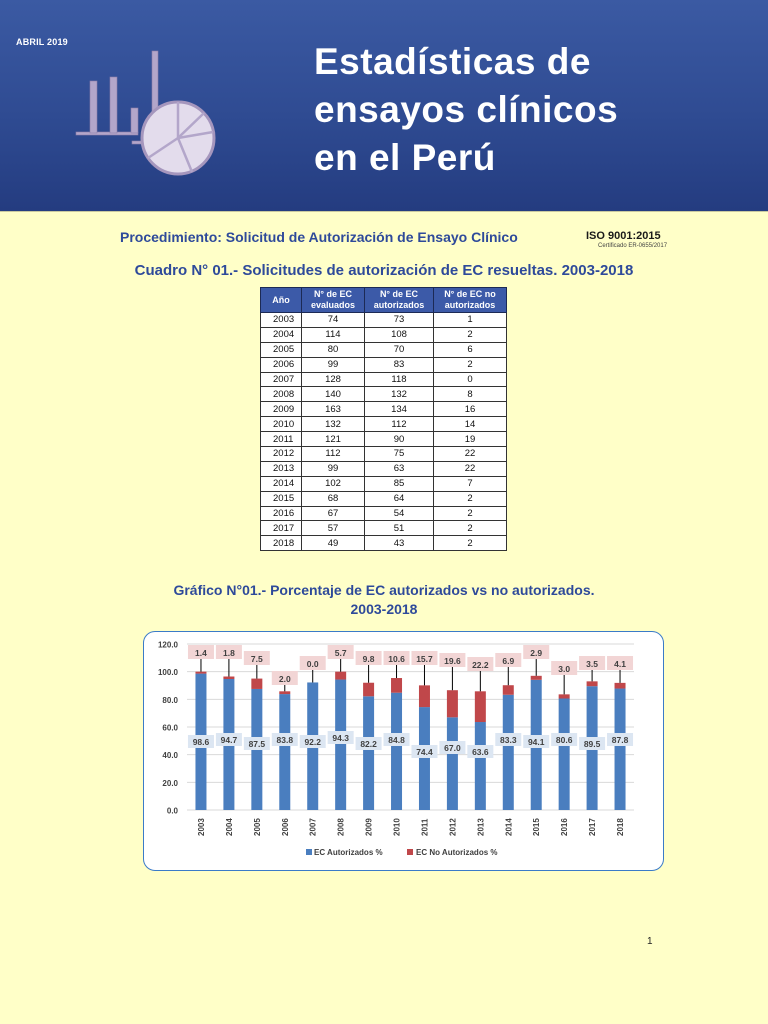 This screenshot has width=768, height=1024. I want to click on cell-authorized: 70, so click(399, 349).